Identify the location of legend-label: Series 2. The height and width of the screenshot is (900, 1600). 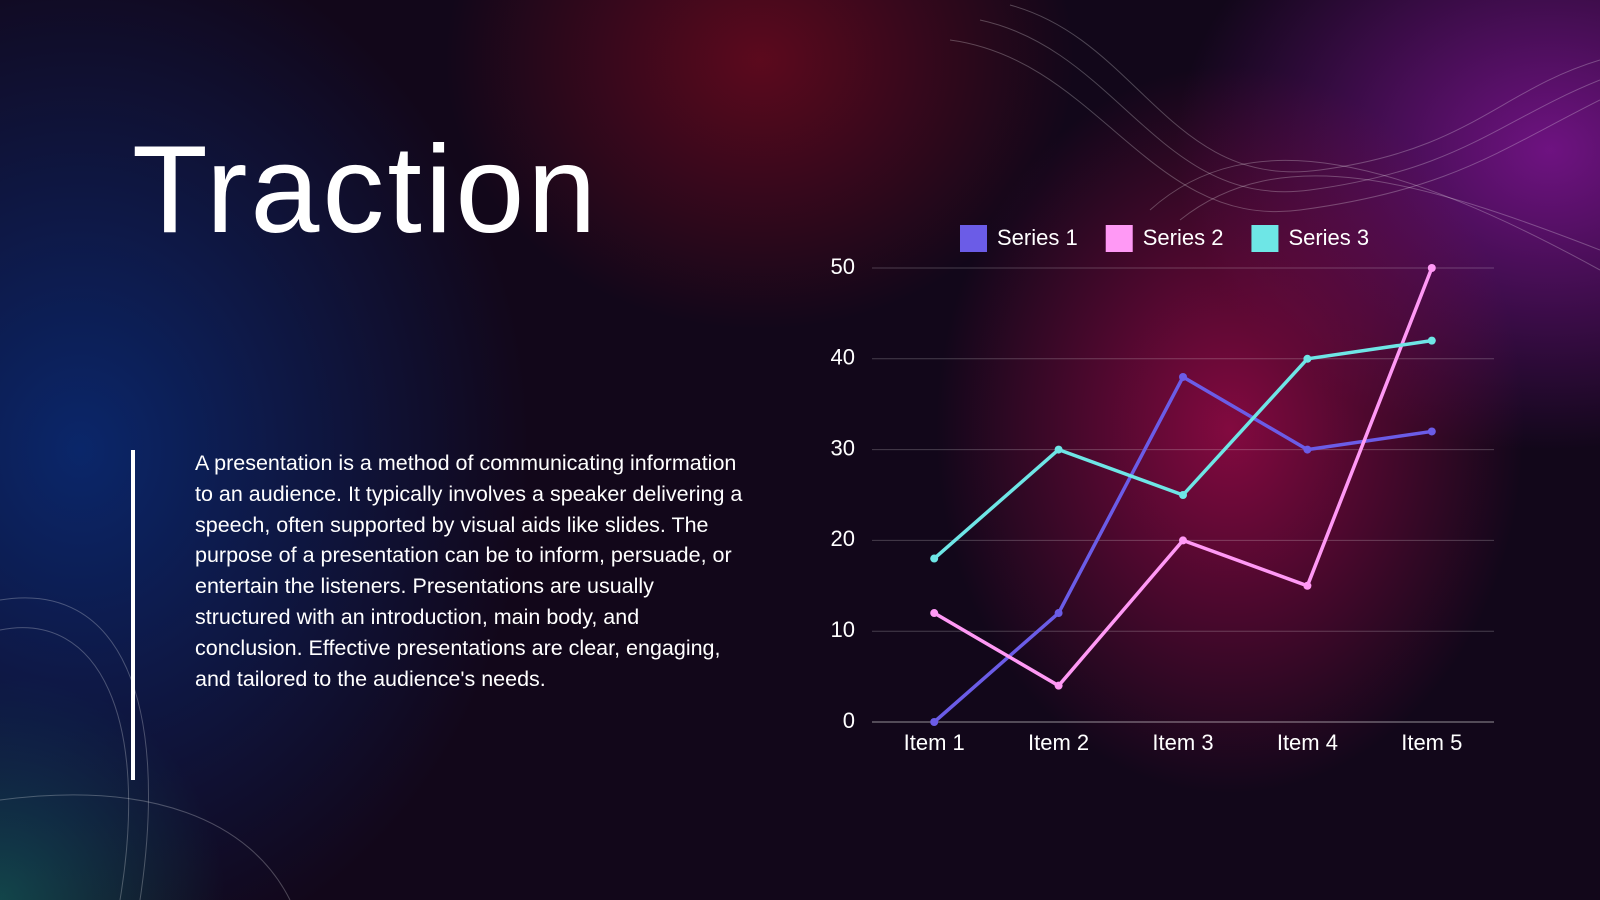
(1183, 237).